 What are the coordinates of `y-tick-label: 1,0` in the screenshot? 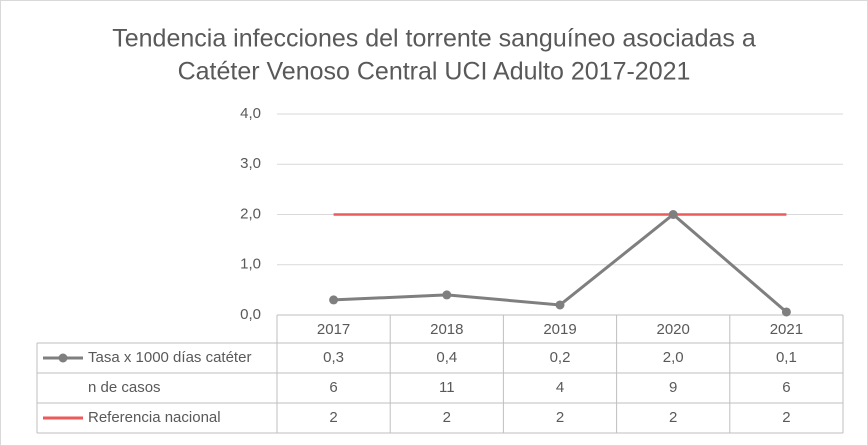 It's located at (250, 264).